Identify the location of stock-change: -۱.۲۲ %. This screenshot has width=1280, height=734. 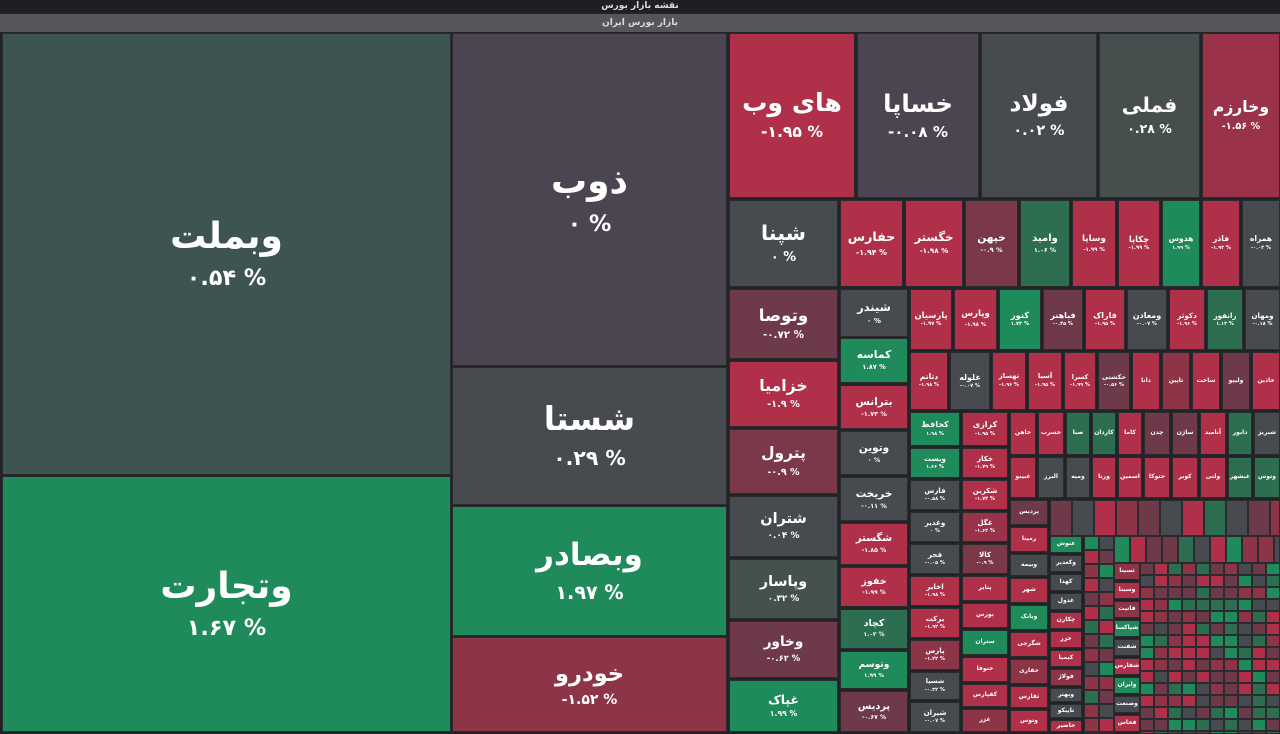
(935, 659).